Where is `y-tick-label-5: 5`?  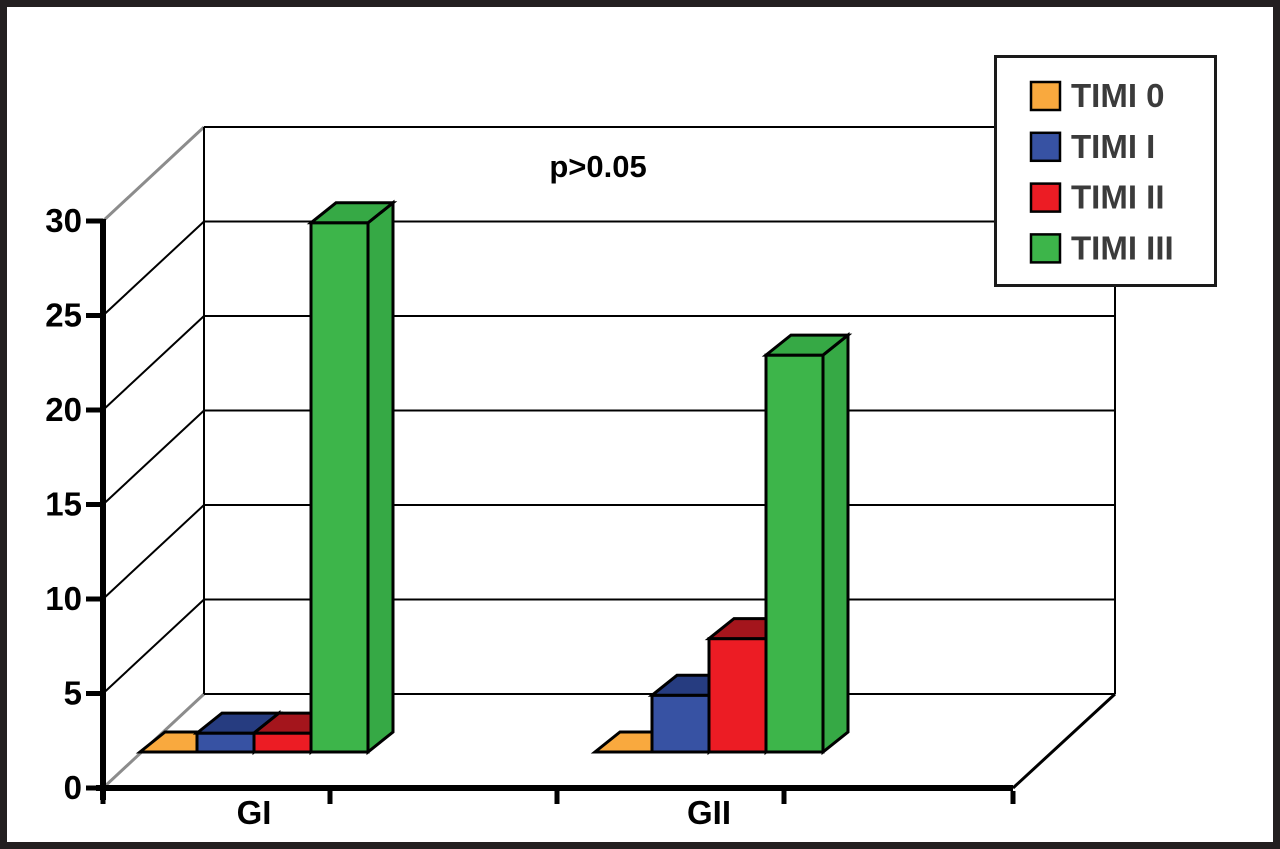
y-tick-label-5: 5 is located at coordinates (73, 693).